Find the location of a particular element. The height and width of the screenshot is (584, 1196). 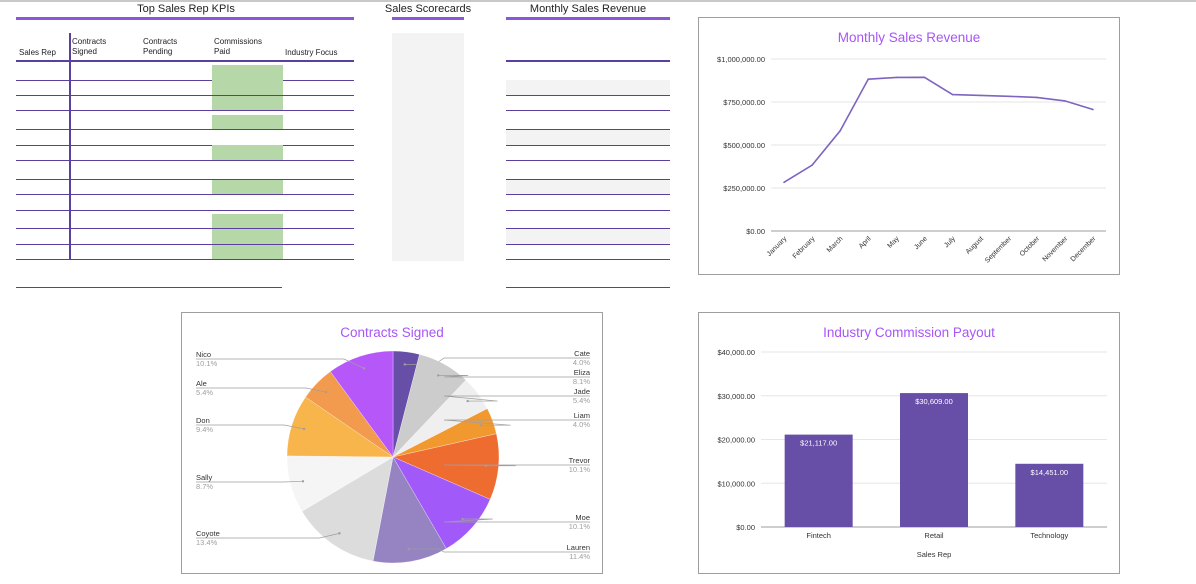

kpi-header-4: Industry Focus is located at coordinates (311, 52).